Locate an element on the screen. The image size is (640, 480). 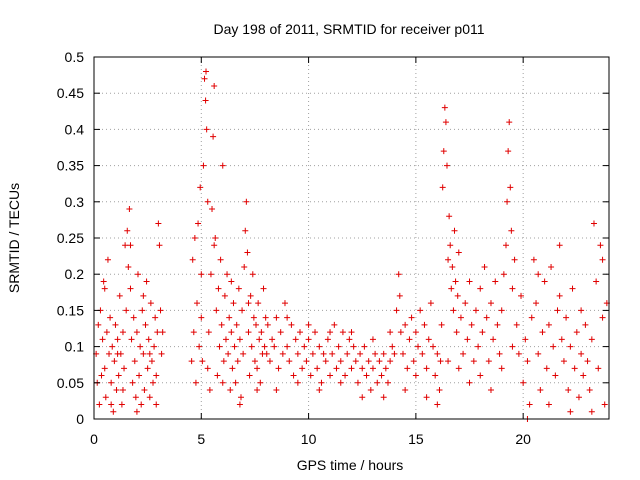
y-tick-label: 0.35 is located at coordinates (70, 166).